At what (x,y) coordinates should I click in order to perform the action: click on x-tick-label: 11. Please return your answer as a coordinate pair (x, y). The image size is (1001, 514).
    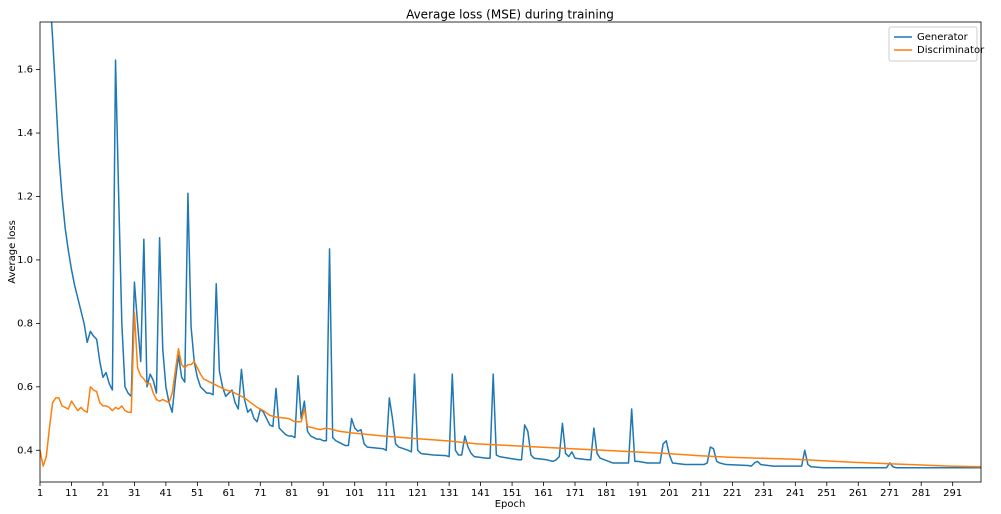
    Looking at the image, I should click on (71, 493).